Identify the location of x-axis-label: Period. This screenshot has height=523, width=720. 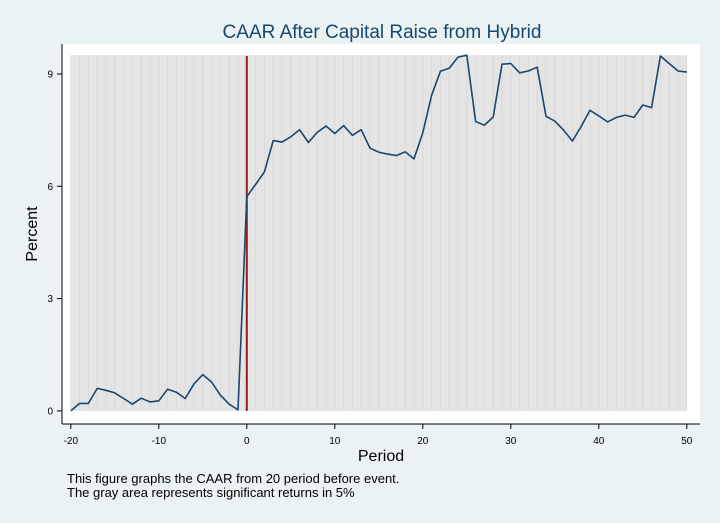
(381, 456).